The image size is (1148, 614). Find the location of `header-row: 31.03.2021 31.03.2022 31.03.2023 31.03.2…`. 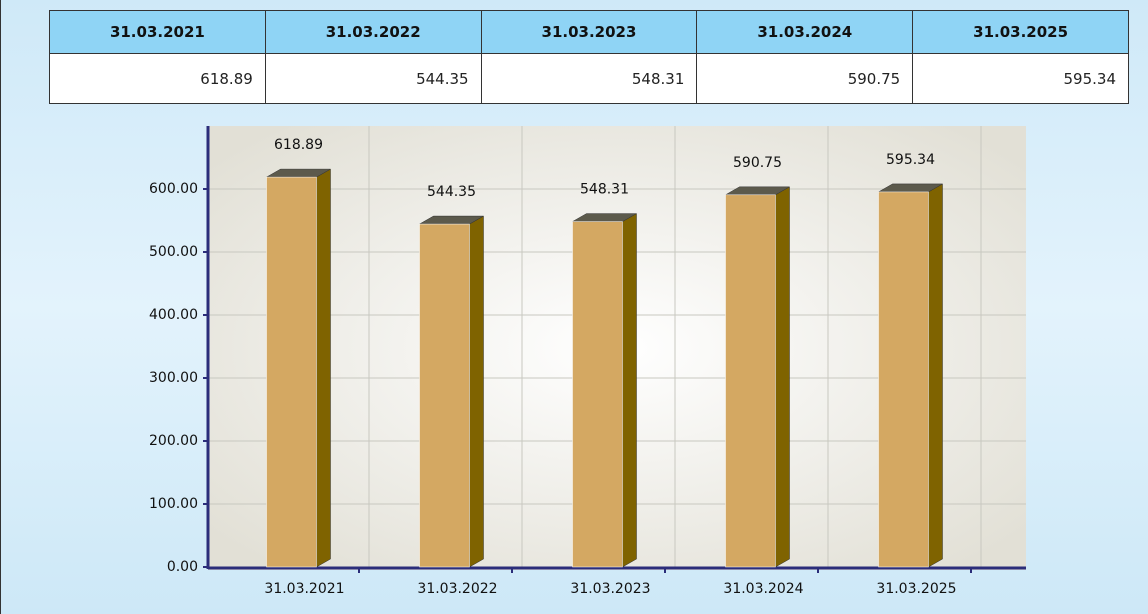

header-row: 31.03.2021 31.03.2022 31.03.2023 31.03.2… is located at coordinates (589, 32).